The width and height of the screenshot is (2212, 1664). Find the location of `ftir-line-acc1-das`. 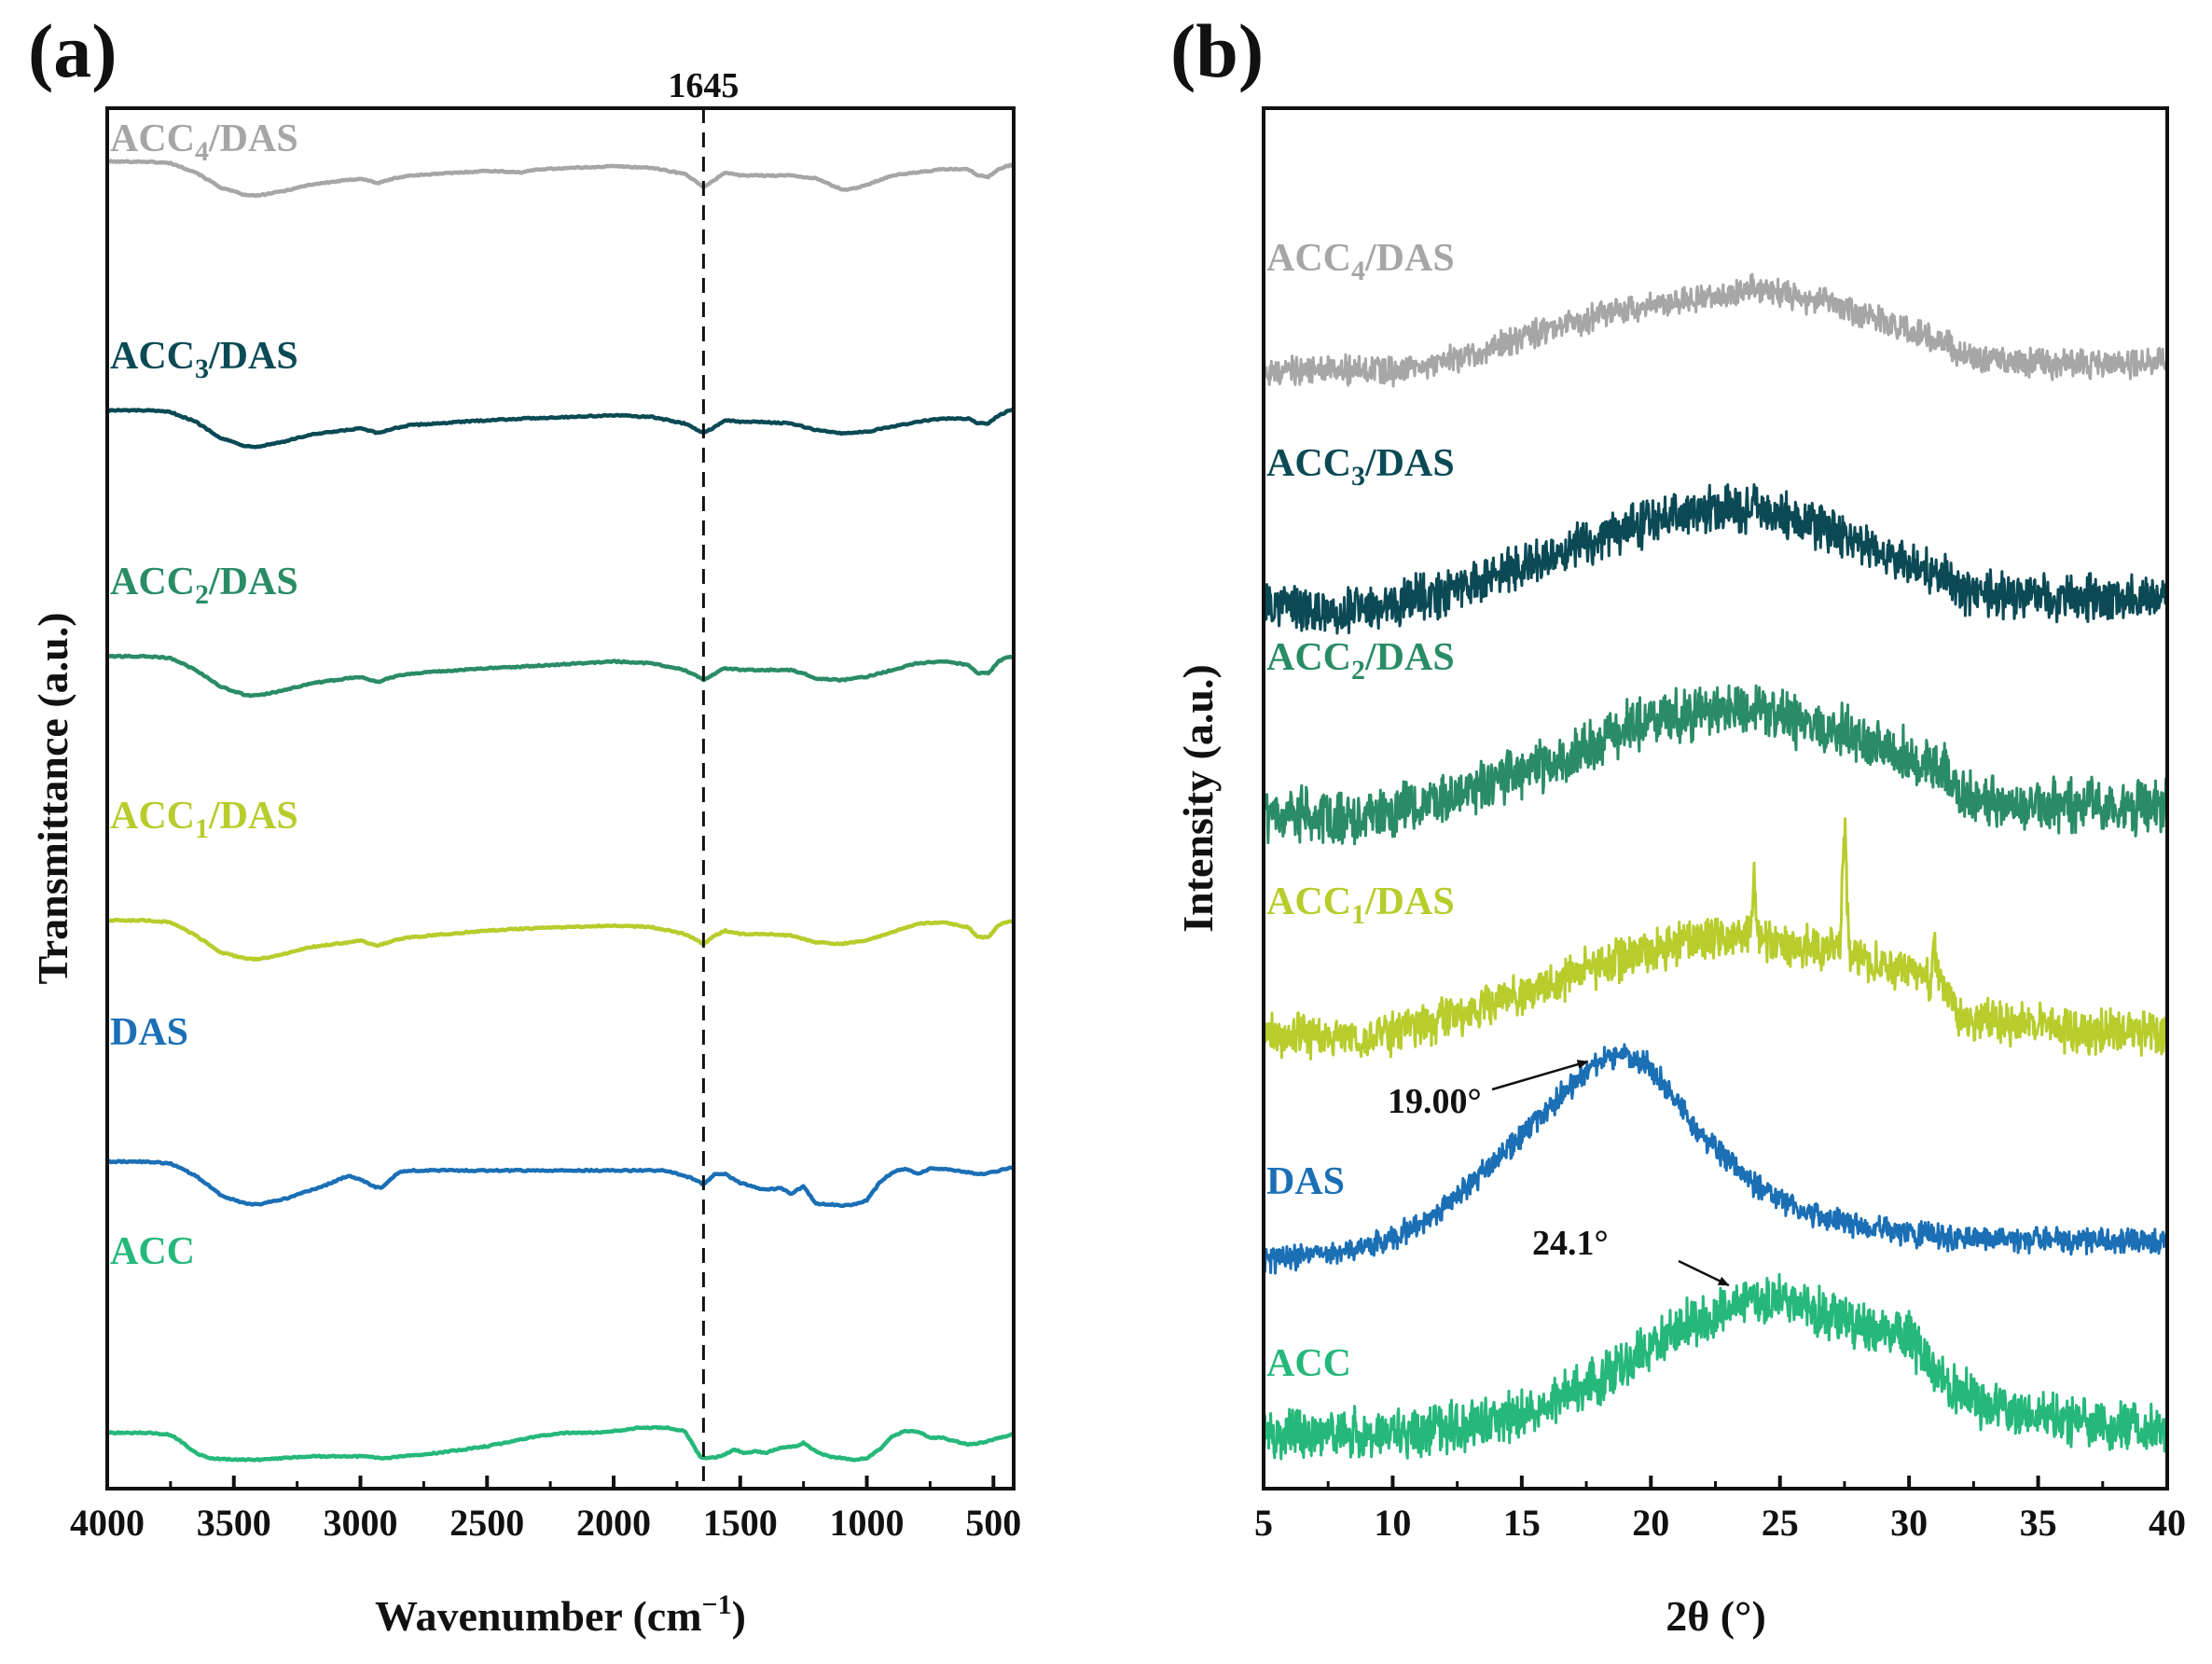

ftir-line-acc1-das is located at coordinates (561, 939).